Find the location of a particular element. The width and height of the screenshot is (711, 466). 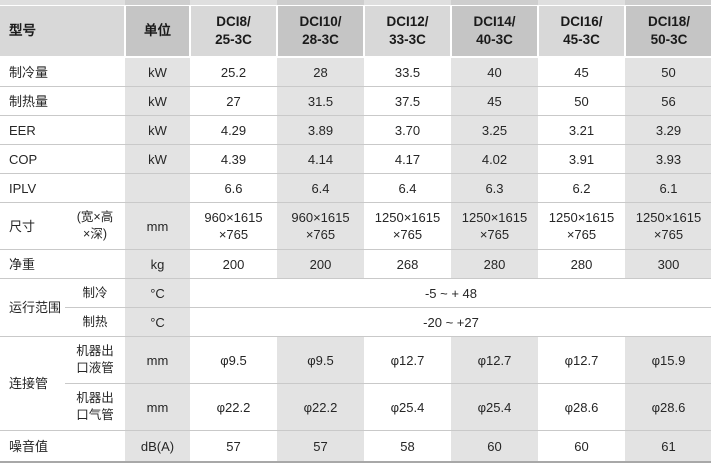

row-net-weight: 净重 kg 200 200 268 280 280 300 is located at coordinates (355, 264).